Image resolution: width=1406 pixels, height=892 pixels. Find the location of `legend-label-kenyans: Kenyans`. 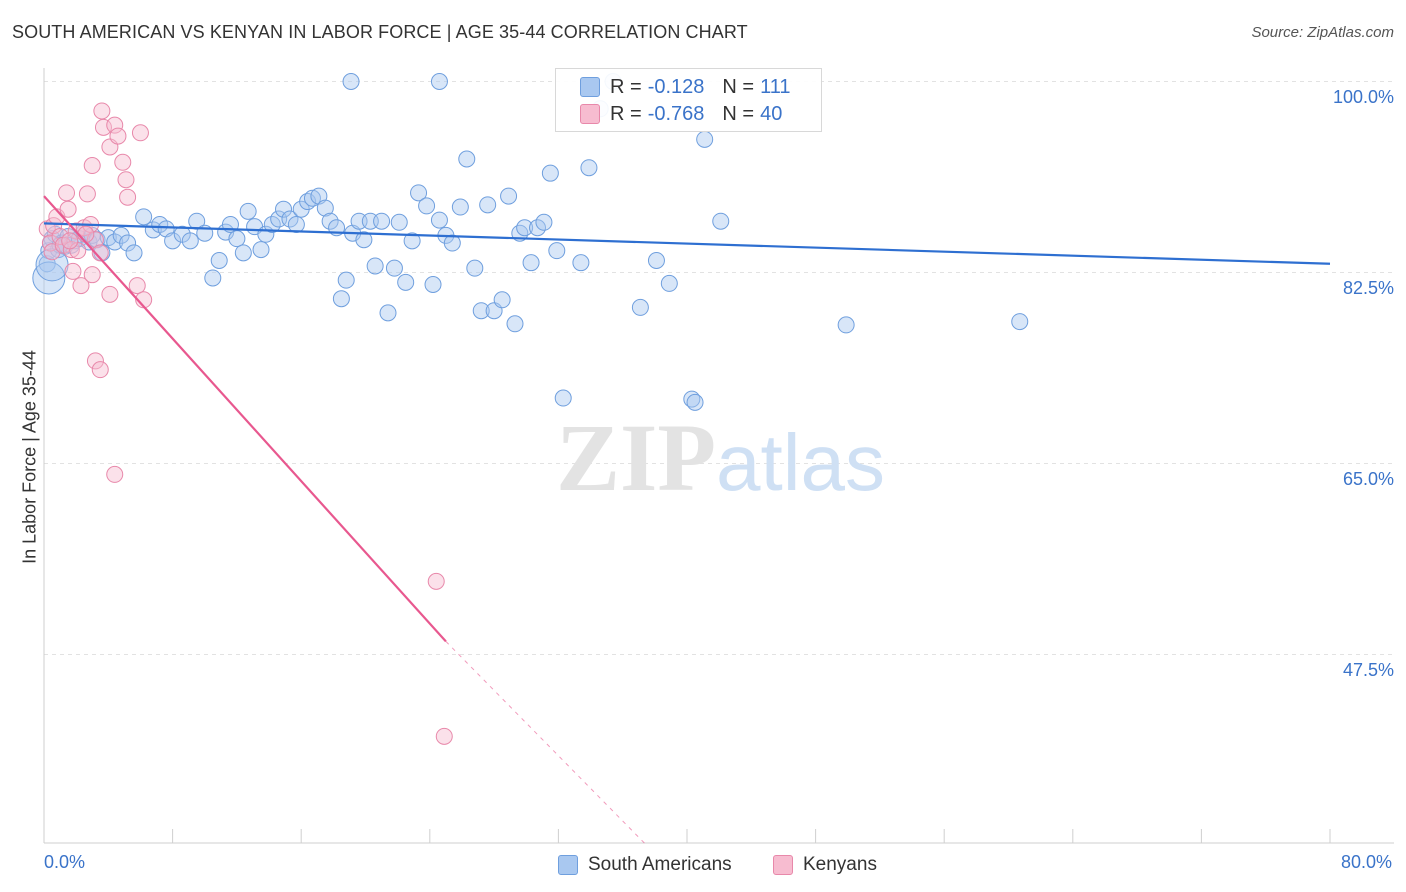

legend-label-kenyans: Kenyans is located at coordinates (840, 864).